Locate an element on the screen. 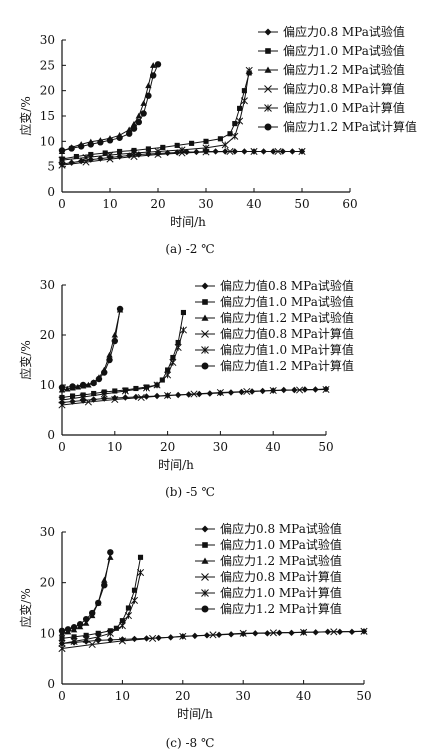 The height and width of the screenshot is (756, 431). legend-entry: 偏应力1.2 MPa试计算值 is located at coordinates (350, 126).